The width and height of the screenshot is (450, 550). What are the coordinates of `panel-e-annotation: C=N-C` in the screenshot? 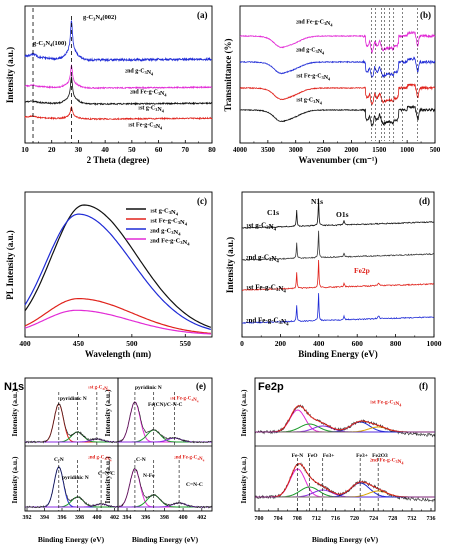 It's located at (194, 485).